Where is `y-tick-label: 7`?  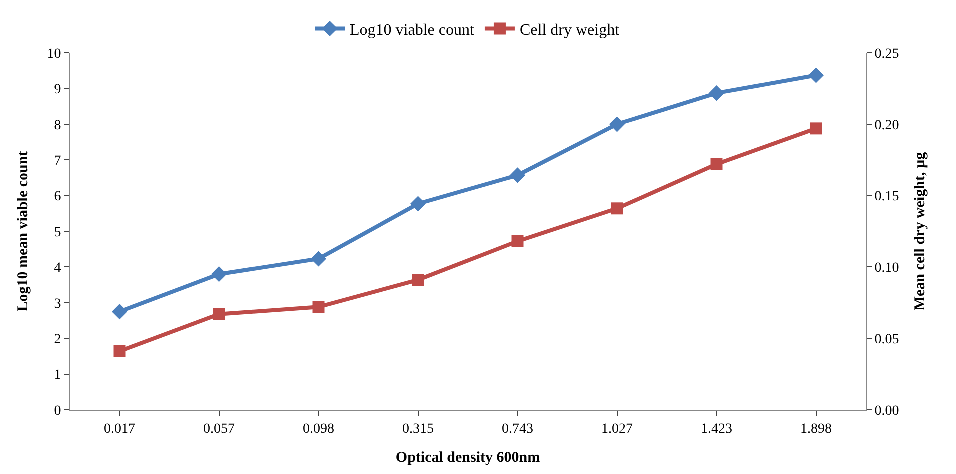 y-tick-label: 7 is located at coordinates (58, 161).